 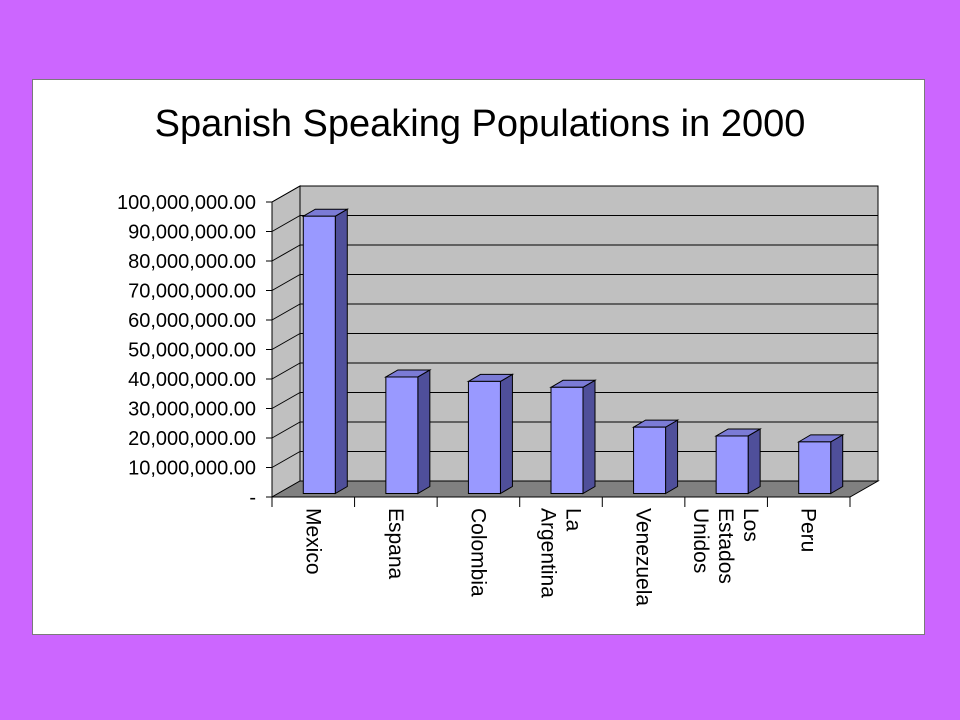 I want to click on x-tick-label: Argentina, so click(x=548, y=553).